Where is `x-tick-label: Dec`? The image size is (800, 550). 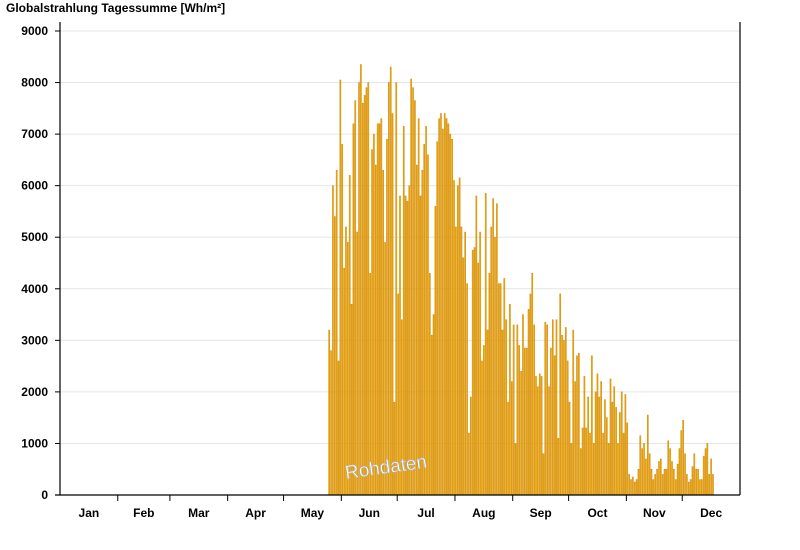
x-tick-label: Dec is located at coordinates (711, 513).